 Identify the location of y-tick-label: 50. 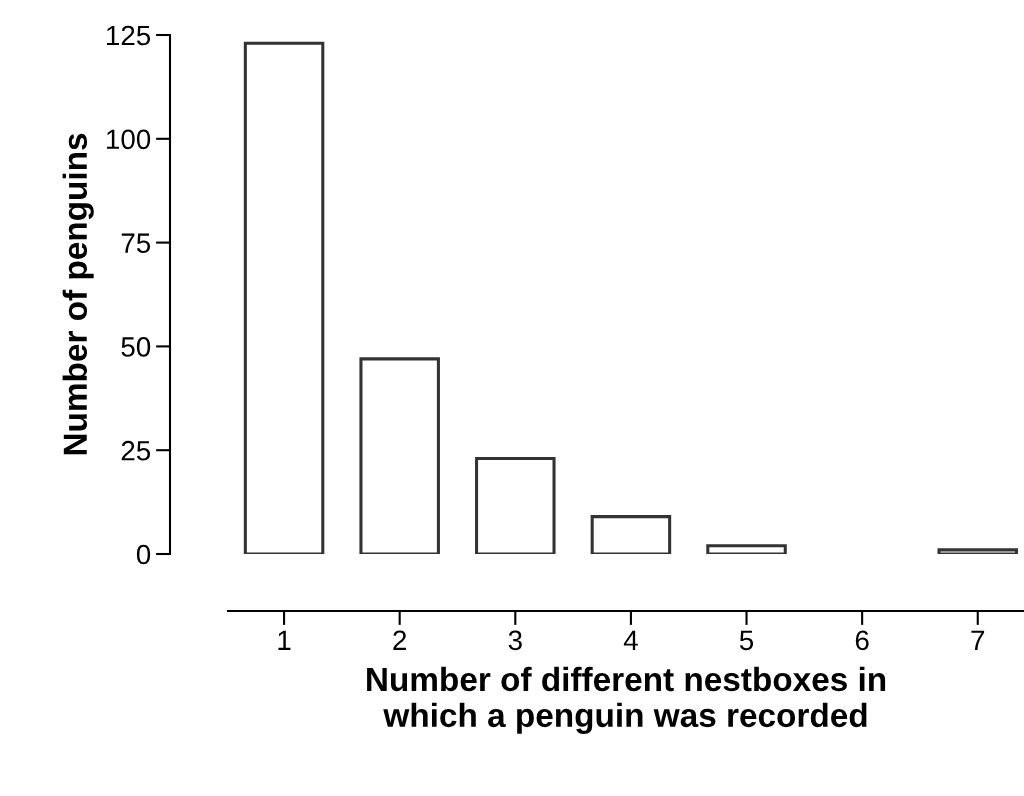
(136, 347).